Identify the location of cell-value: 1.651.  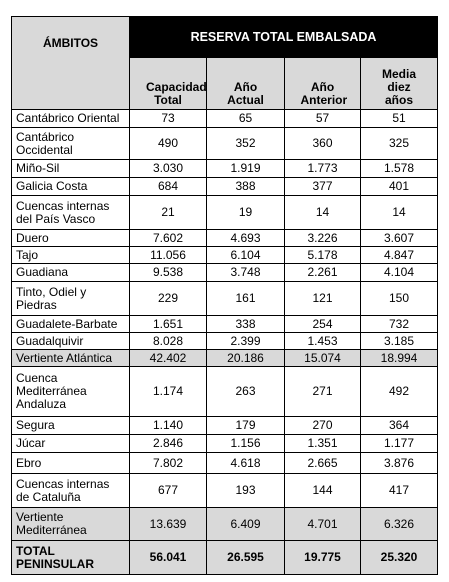
(168, 324).